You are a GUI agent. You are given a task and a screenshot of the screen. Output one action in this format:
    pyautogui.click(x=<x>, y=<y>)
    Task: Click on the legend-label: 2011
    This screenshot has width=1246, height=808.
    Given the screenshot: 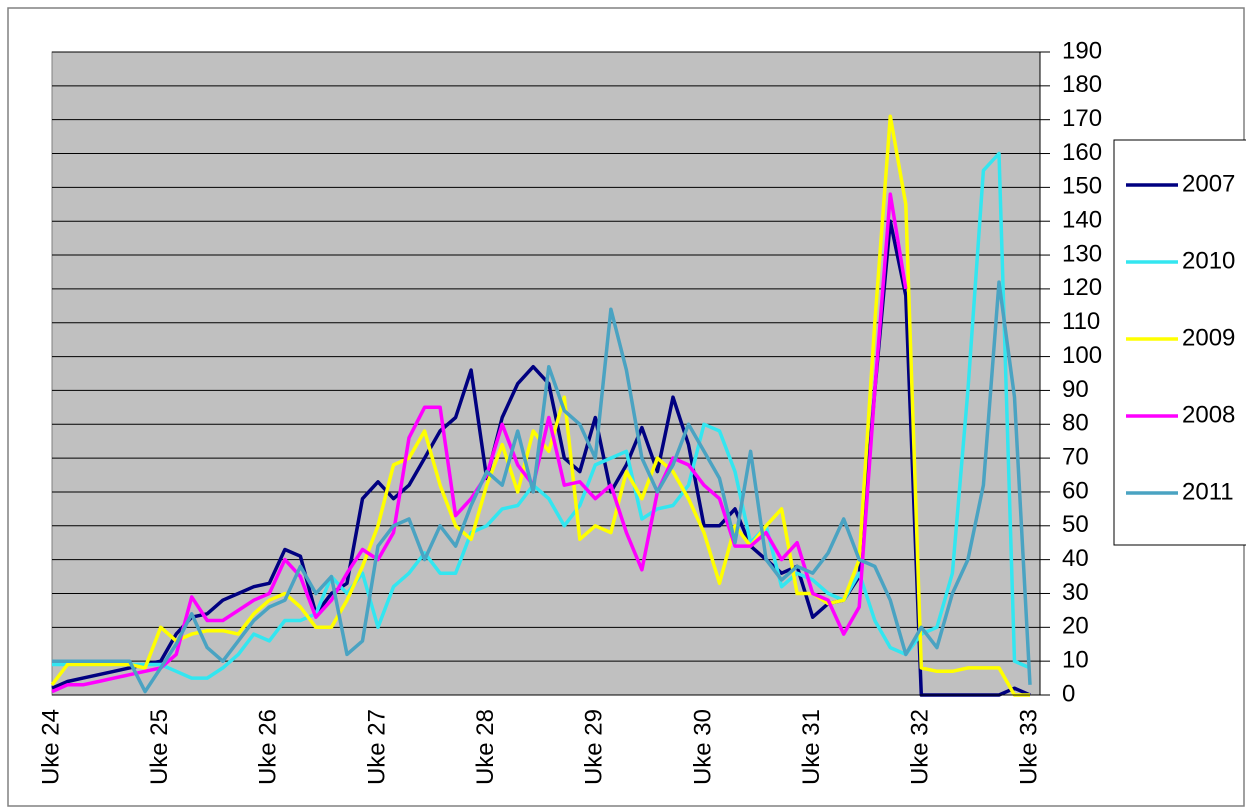 What is the action you would take?
    pyautogui.click(x=1208, y=491)
    